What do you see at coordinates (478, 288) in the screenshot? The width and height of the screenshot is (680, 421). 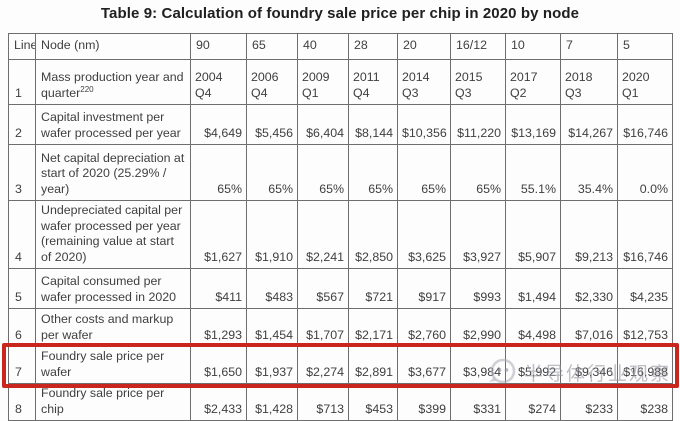 I see `value-cell: $993` at bounding box center [478, 288].